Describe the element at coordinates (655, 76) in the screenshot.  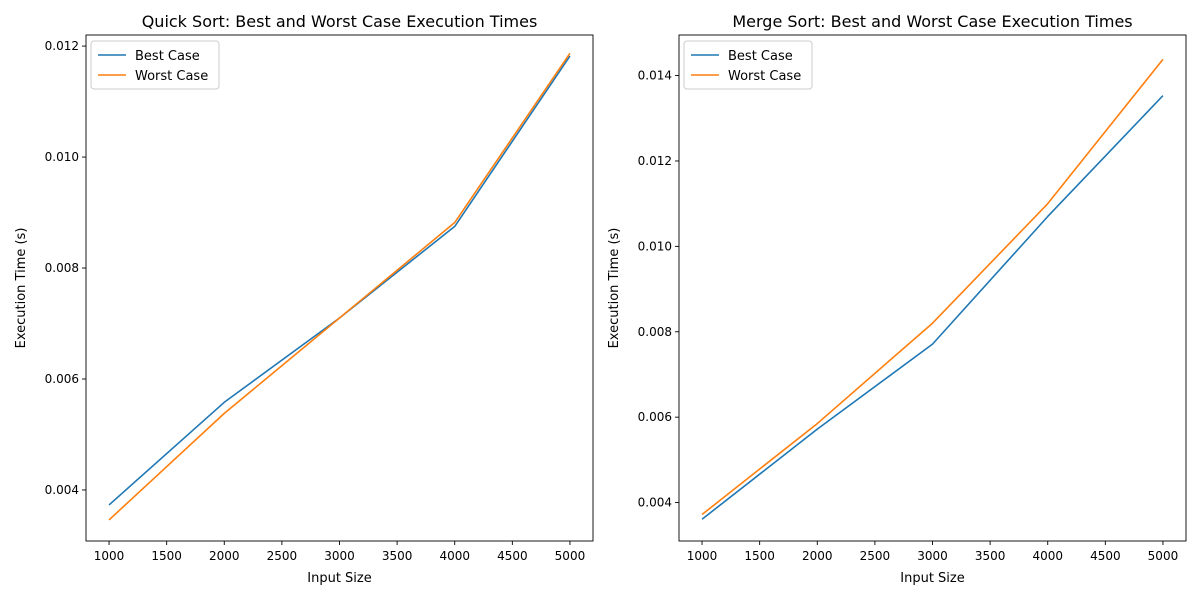
I see `y-tick-label: 0.014` at that location.